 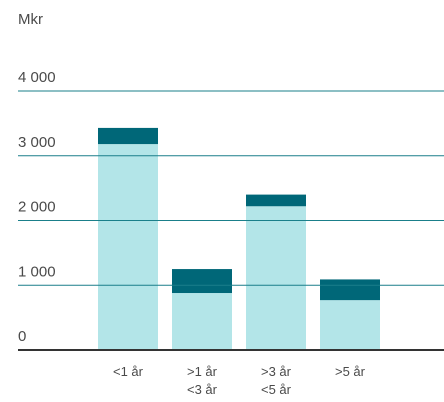 I want to click on x-tick-label: >3 år <5 år, so click(x=276, y=380).